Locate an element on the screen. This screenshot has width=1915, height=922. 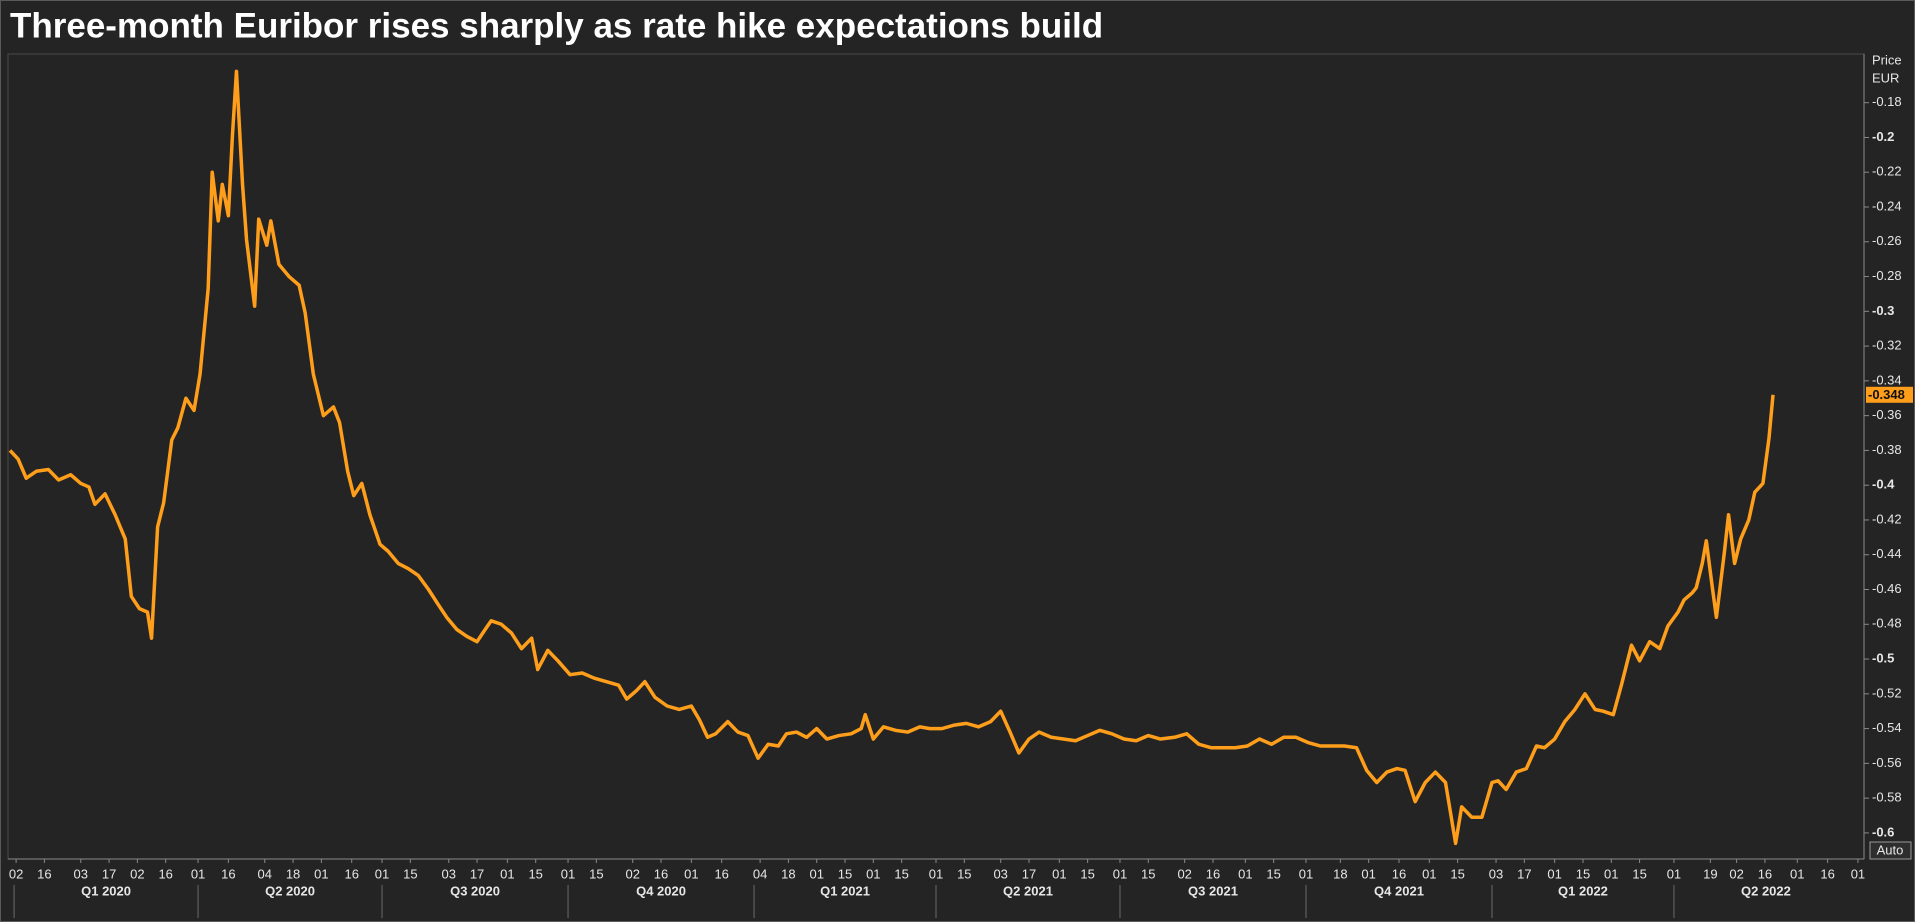
quarter-label: Q1 2021 is located at coordinates (845, 890).